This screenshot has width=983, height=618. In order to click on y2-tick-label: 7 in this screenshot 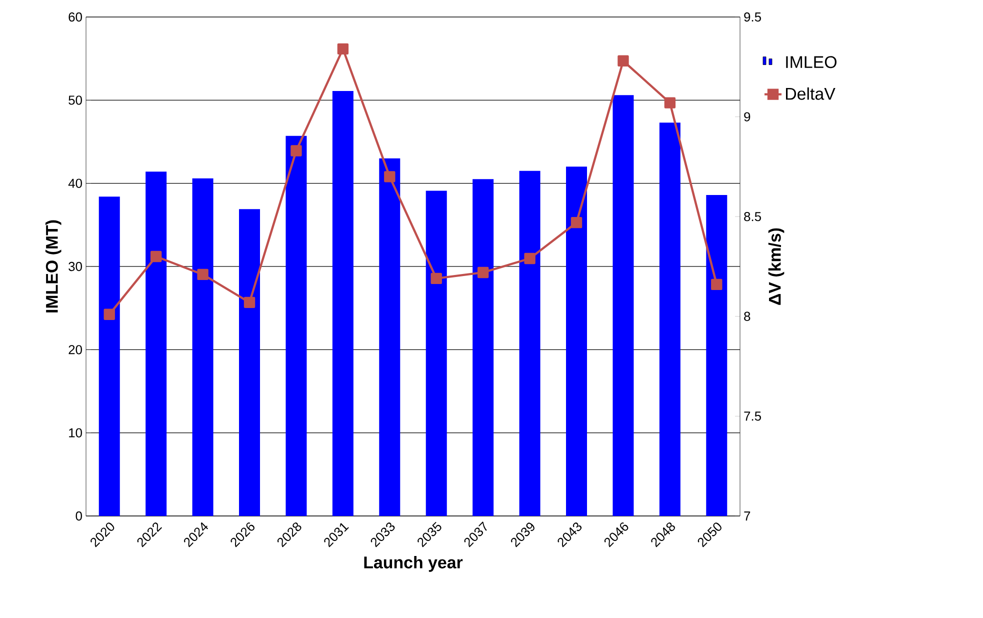, I will do `click(747, 516)`.